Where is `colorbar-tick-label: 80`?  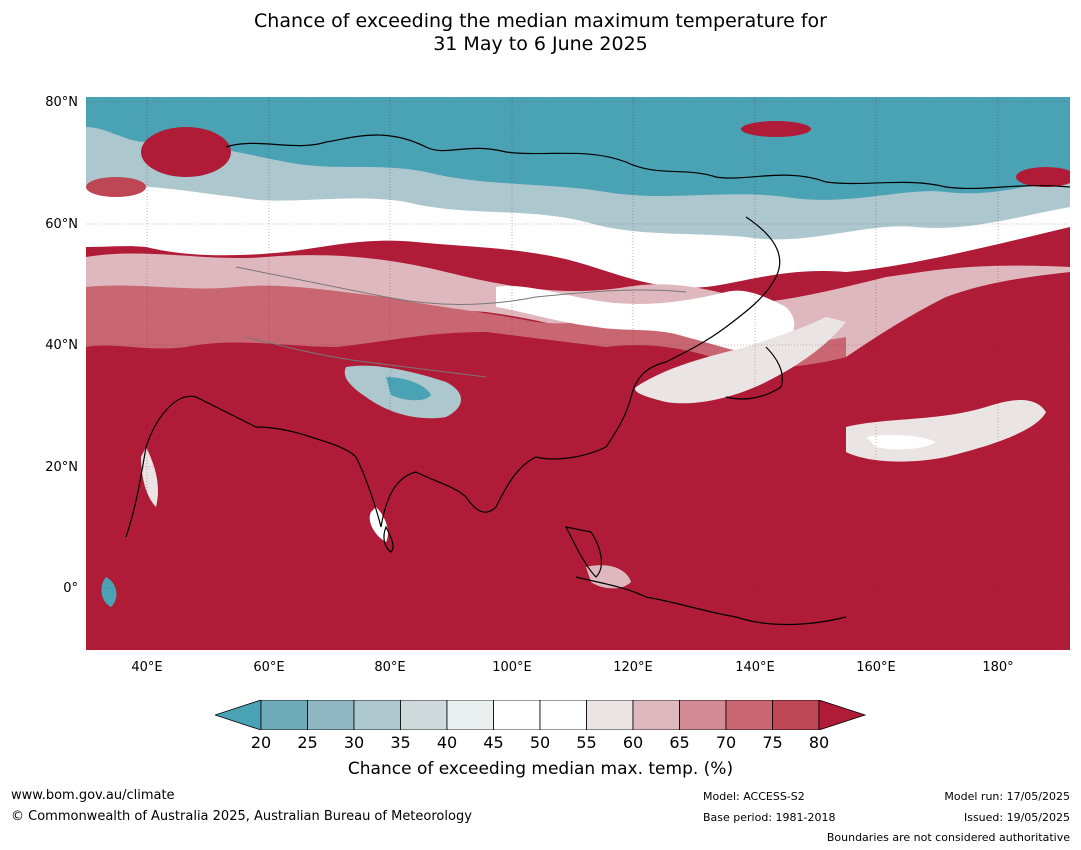
colorbar-tick-label: 80 is located at coordinates (819, 742).